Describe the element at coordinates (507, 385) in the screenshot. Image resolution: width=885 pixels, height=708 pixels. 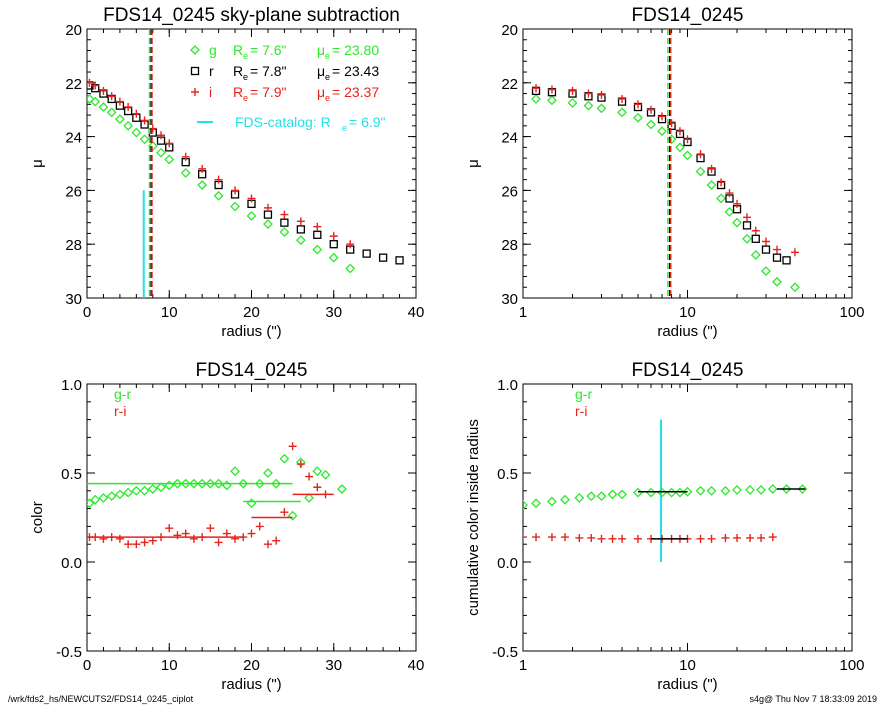
I see `y-tick-label: 1.0` at that location.